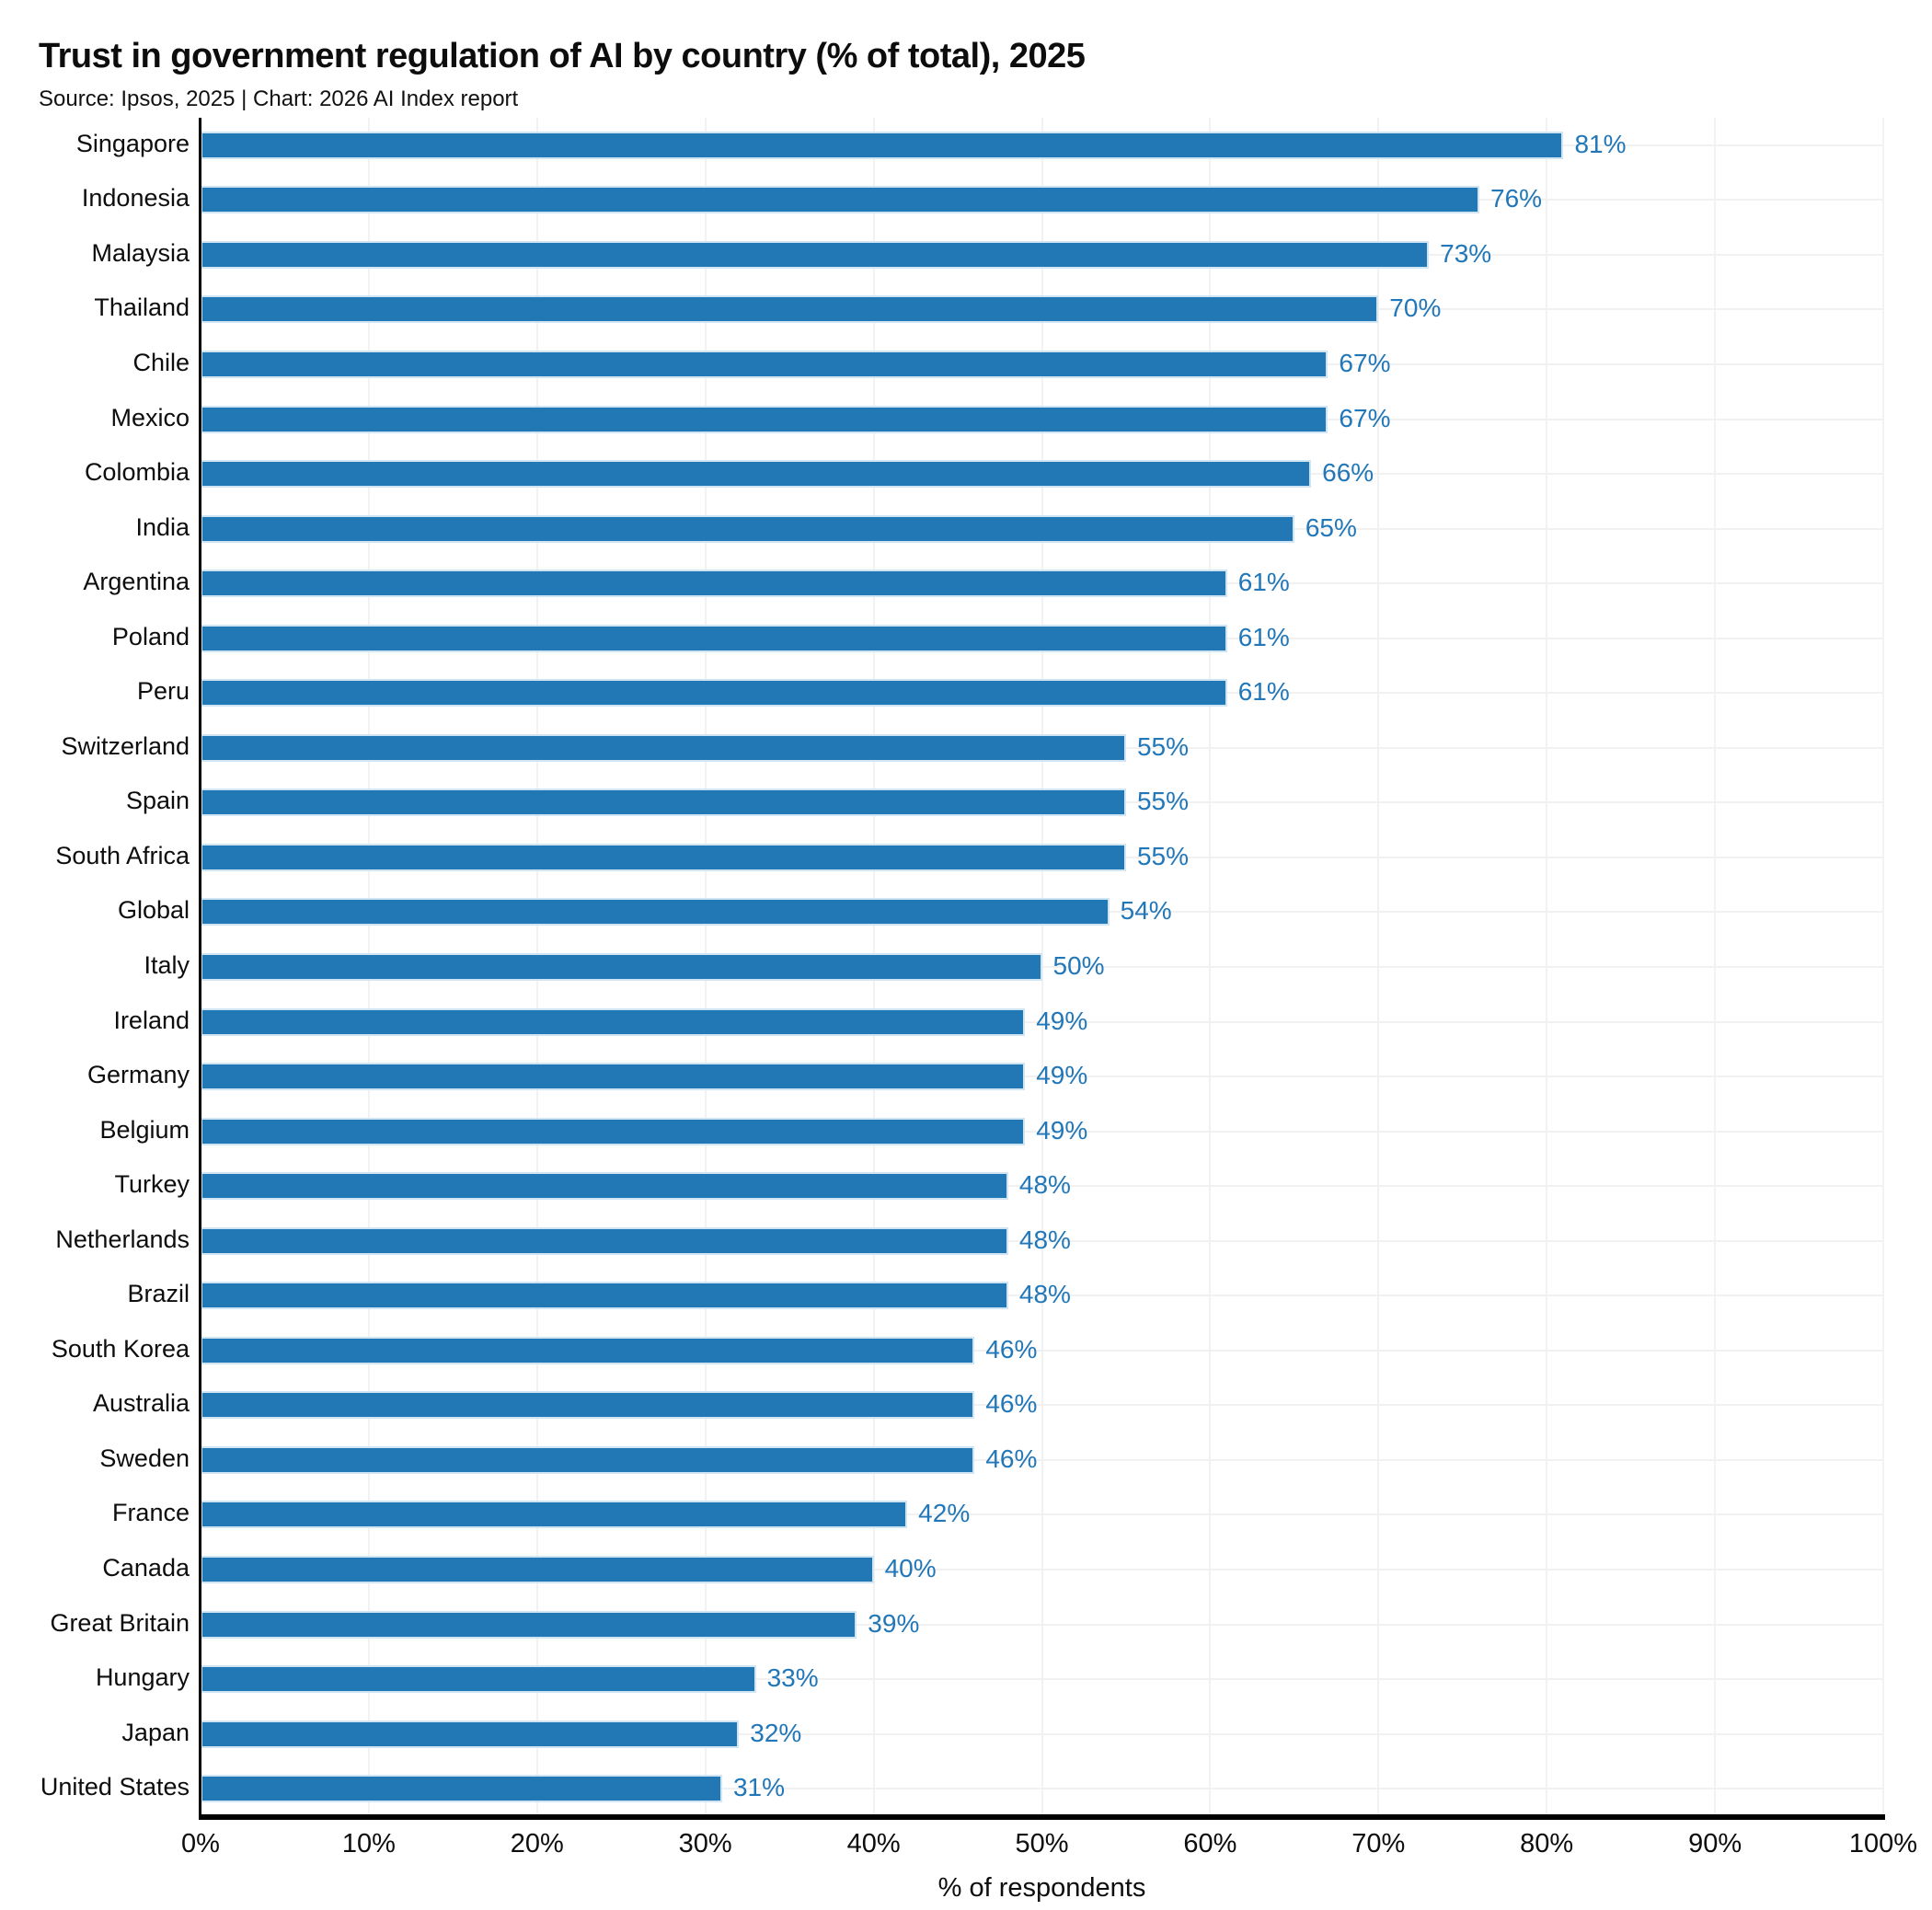  I want to click on category-label: Ireland, so click(151, 1020).